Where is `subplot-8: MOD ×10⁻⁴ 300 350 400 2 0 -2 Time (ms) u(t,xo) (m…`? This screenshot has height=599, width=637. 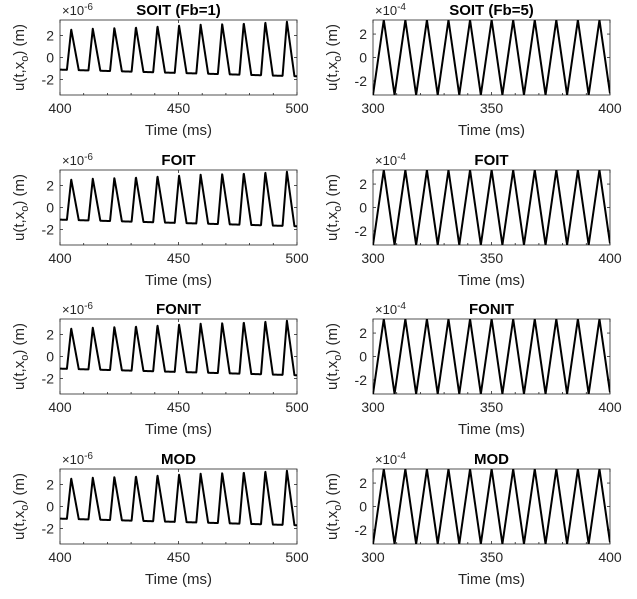 subplot-8: MOD ×10⁻⁴ 300 350 400 2 0 -2 Time (ms) u(t,xo) (m… is located at coordinates (473, 519).